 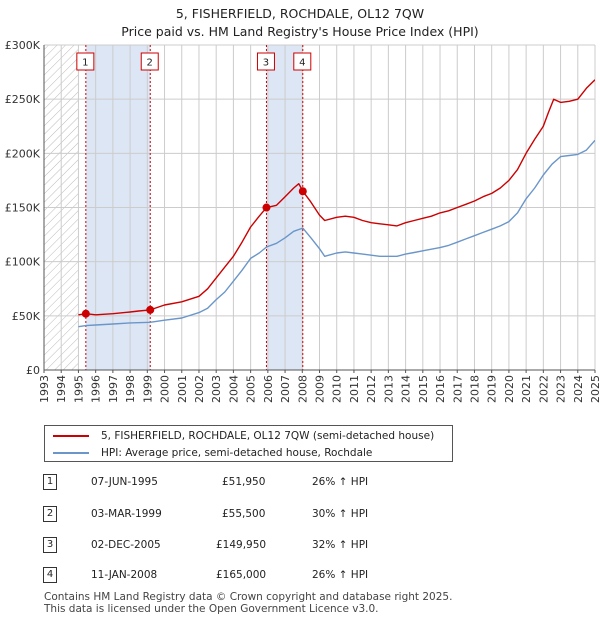 I want to click on transaction-label: 1, so click(x=85, y=63).